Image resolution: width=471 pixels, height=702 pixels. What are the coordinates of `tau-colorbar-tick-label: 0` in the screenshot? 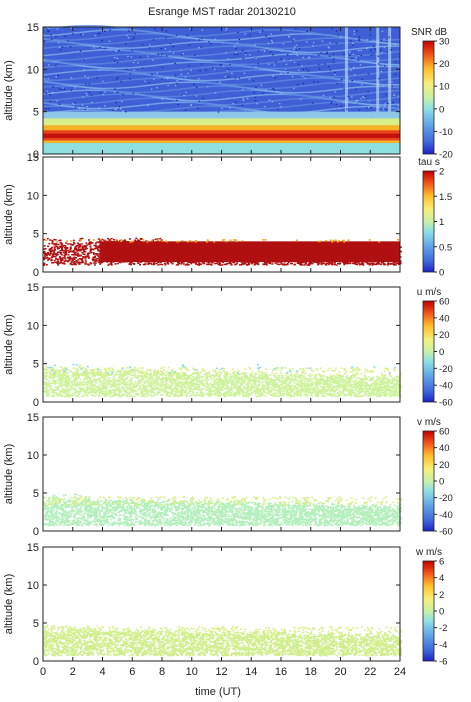 It's located at (441, 273).